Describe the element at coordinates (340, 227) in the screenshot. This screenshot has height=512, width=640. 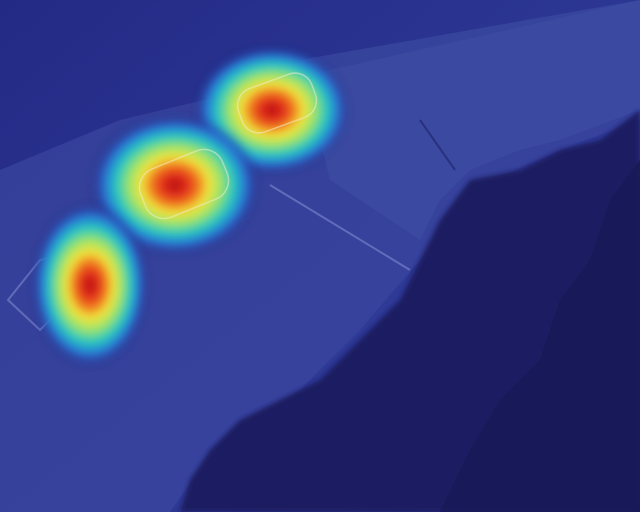
I see `lane-line` at that location.